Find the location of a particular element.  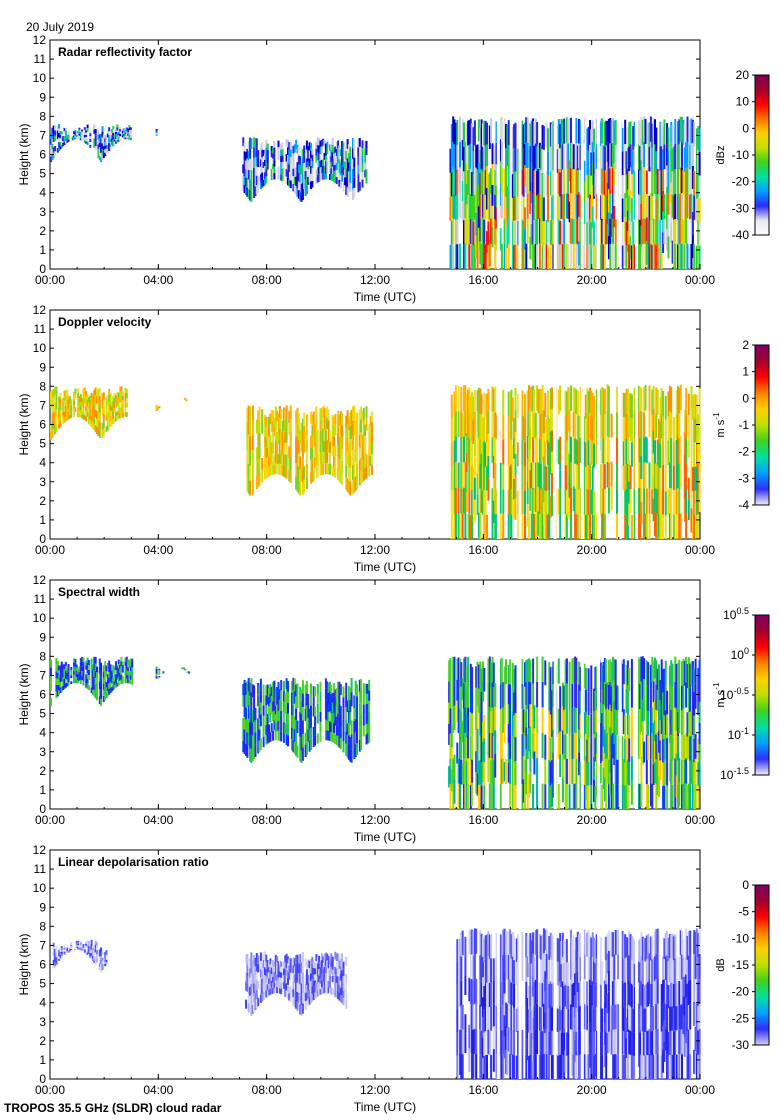

x-tick-label: 00:00 is located at coordinates (50, 280).